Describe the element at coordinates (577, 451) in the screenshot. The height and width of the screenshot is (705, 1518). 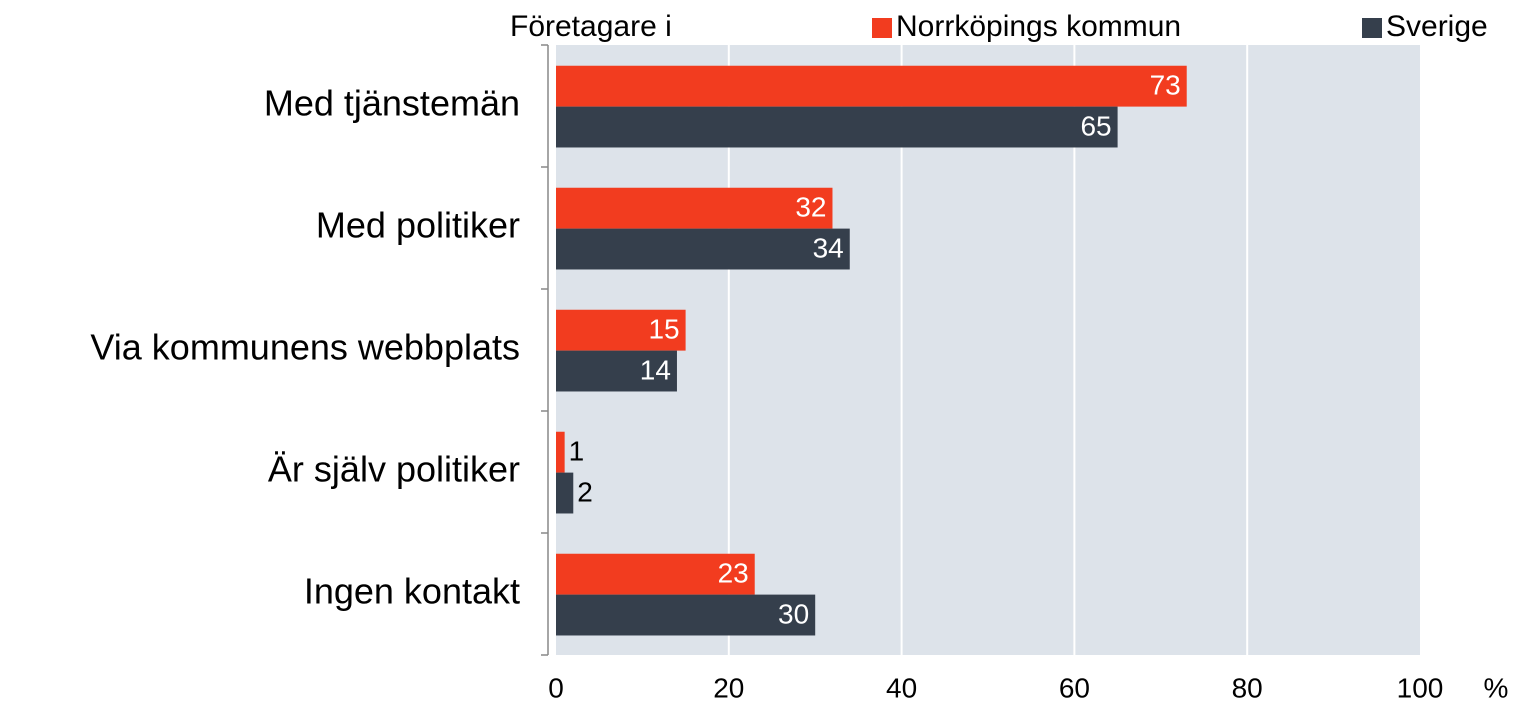
I see `value-label: 1` at that location.